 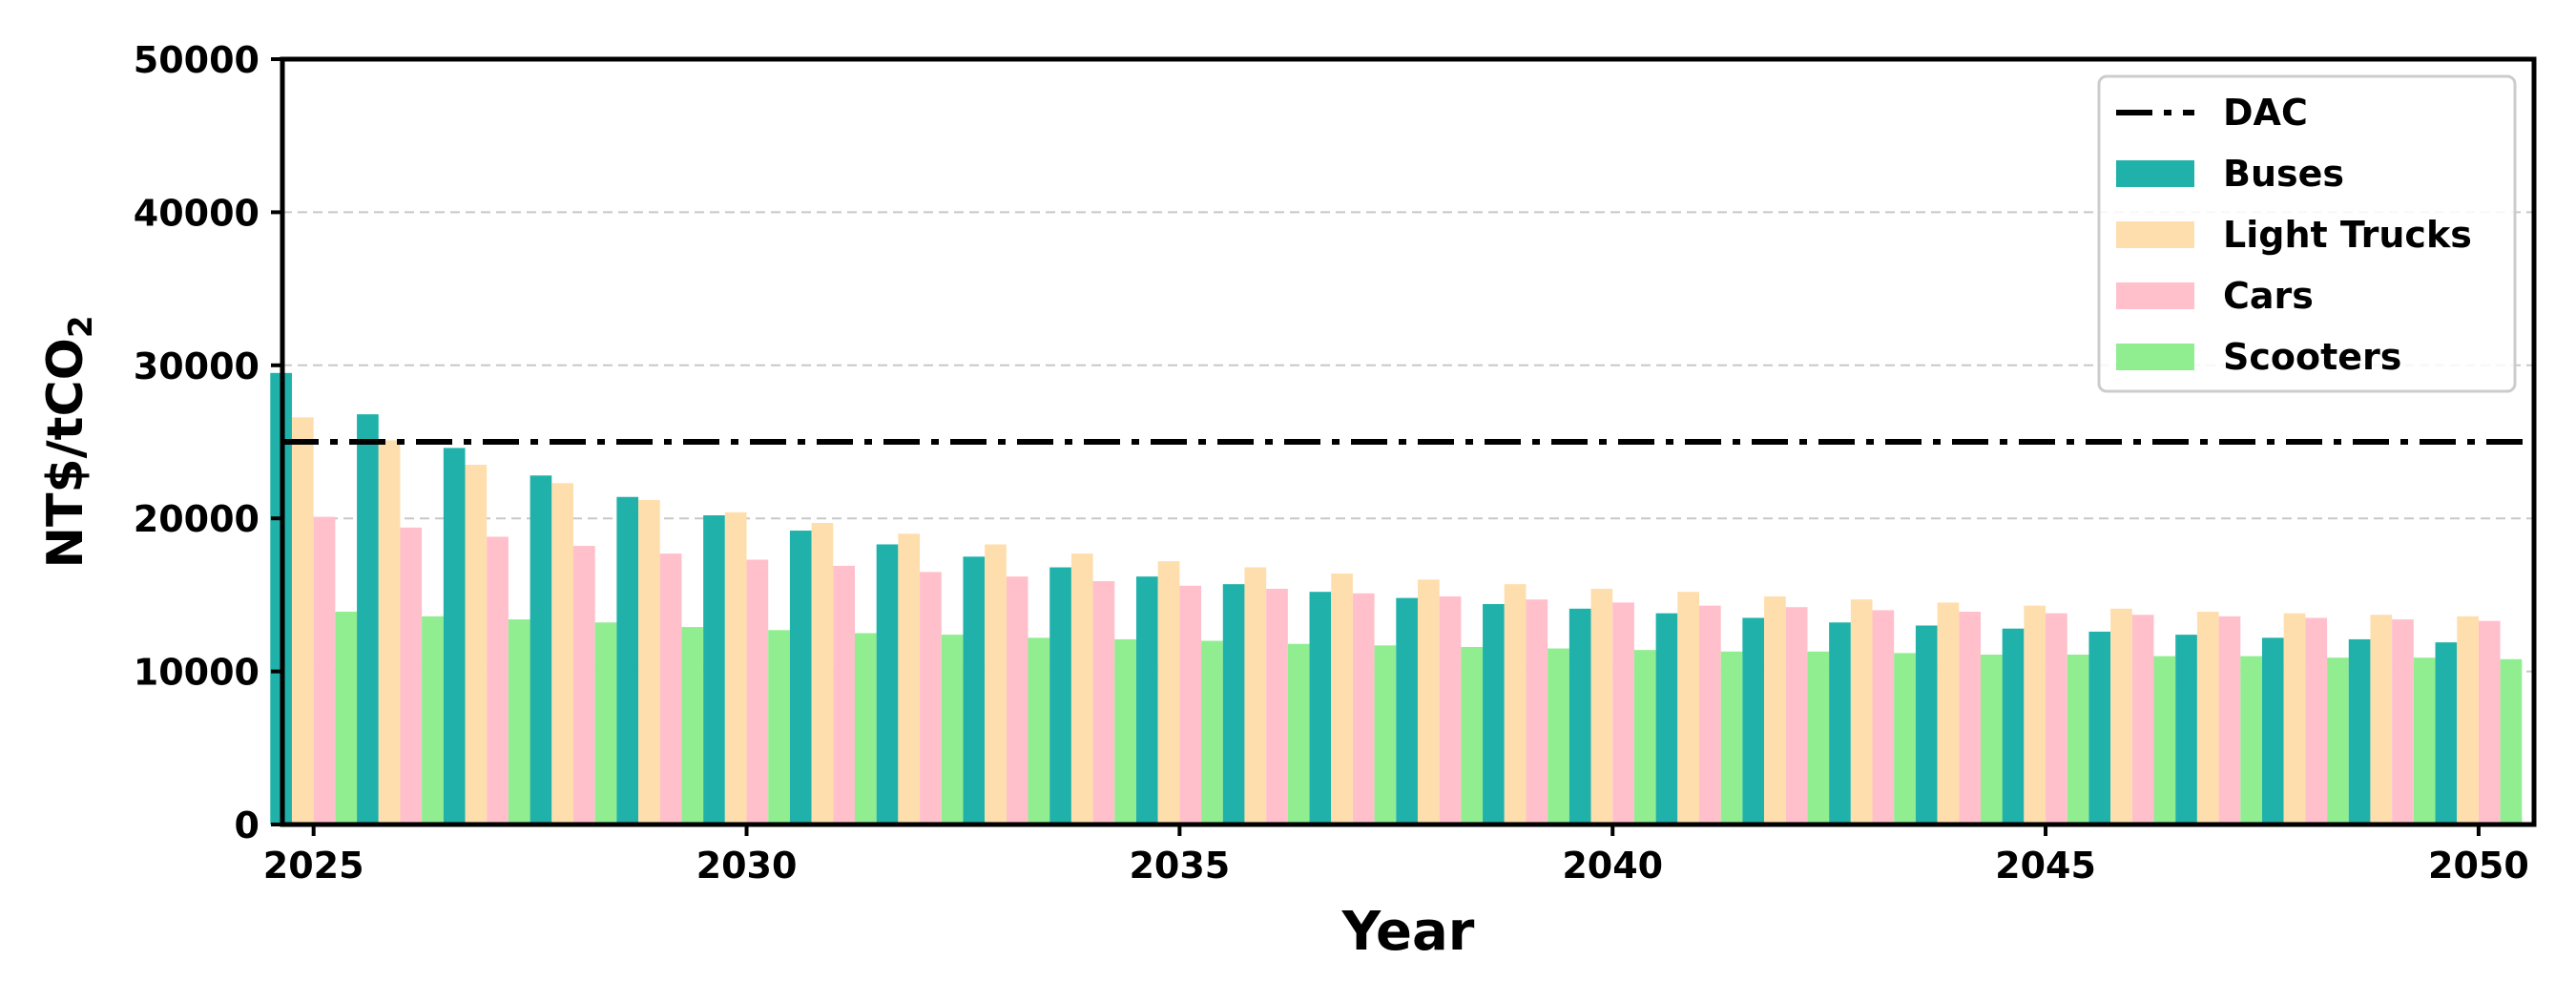 What do you see at coordinates (65, 453) in the screenshot?
I see `y-axis-label-main: NT$/tCO` at bounding box center [65, 453].